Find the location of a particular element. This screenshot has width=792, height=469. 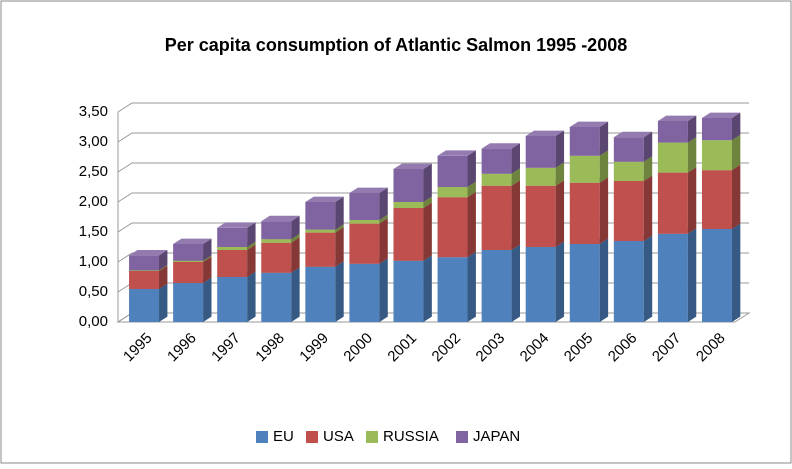

legend-label: RUSSIA is located at coordinates (411, 436).